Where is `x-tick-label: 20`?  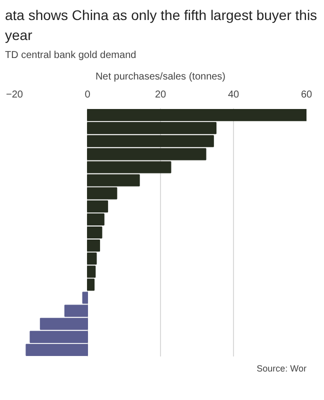
x-tick-label: 20 is located at coordinates (160, 95).